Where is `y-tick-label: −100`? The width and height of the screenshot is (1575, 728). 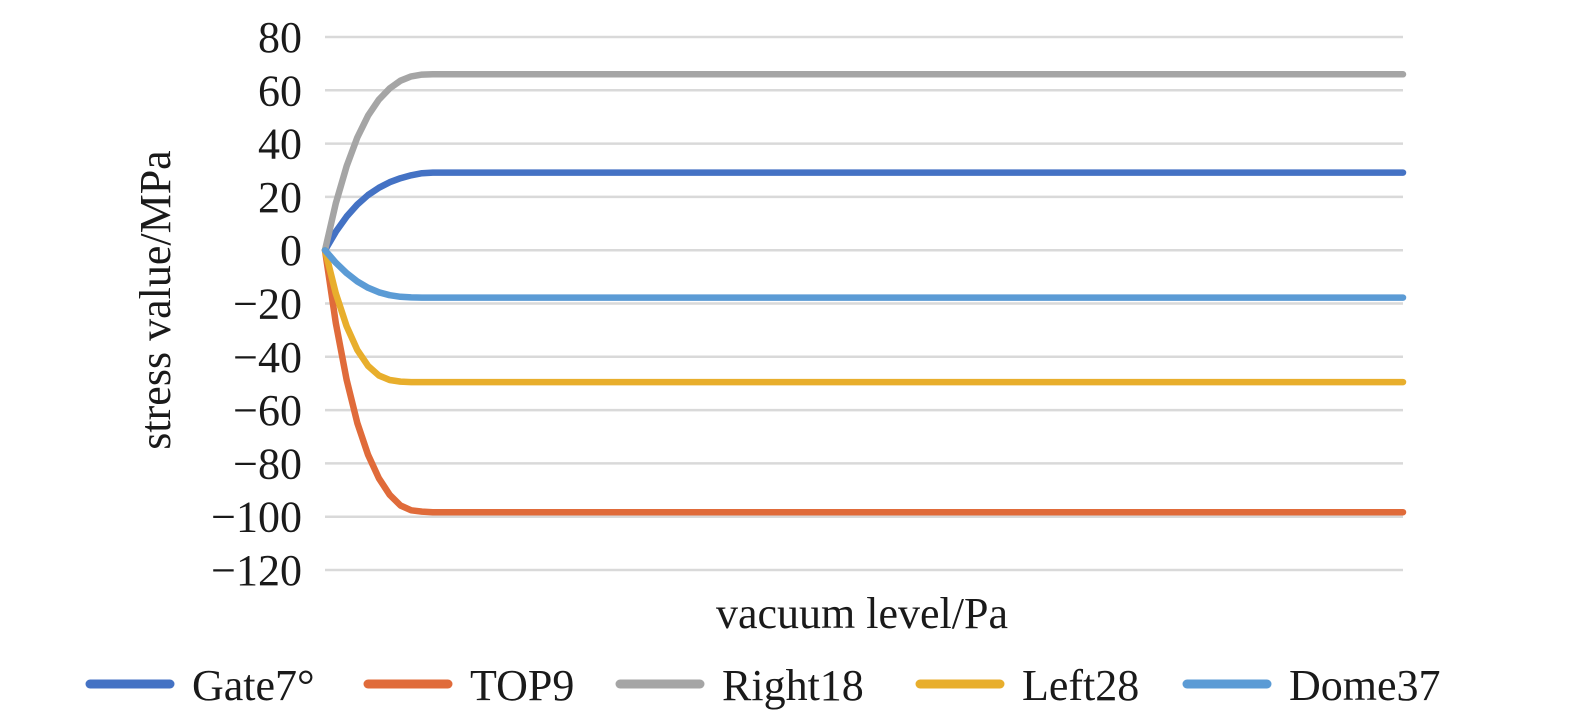 y-tick-label: −100 is located at coordinates (256, 517).